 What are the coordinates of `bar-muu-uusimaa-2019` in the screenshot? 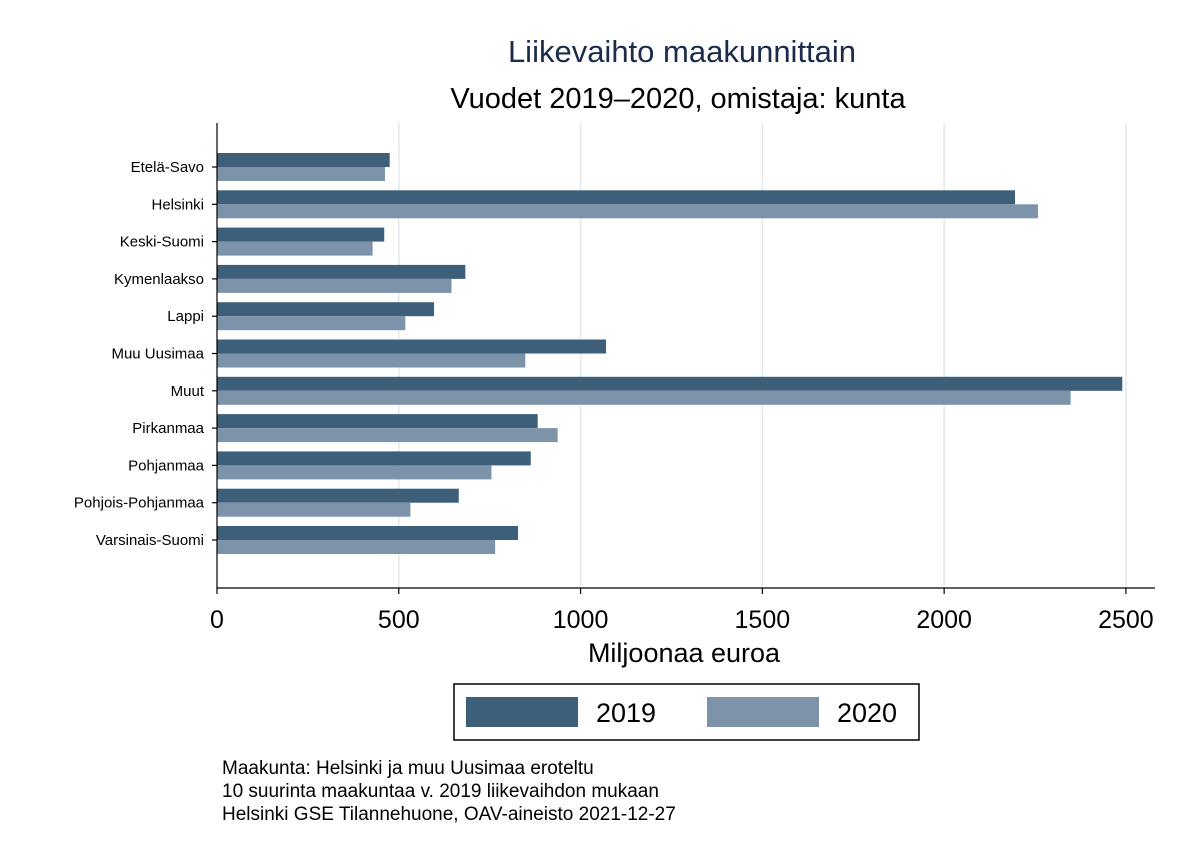 It's located at (412, 346).